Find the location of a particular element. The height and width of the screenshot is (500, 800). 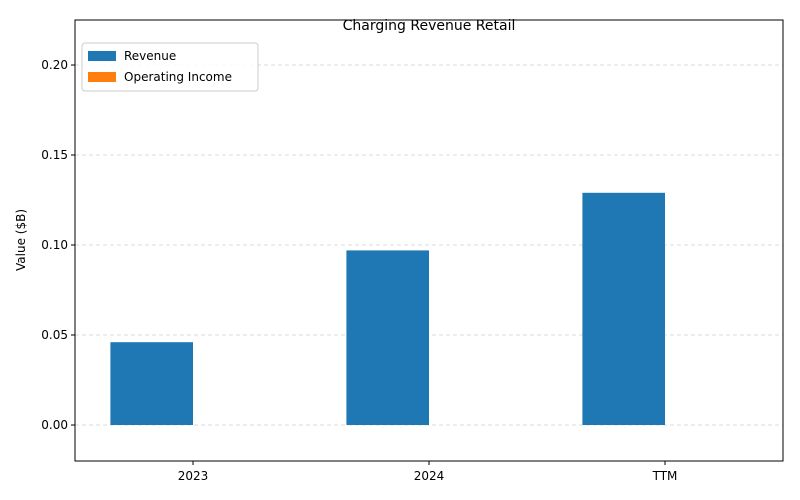

legend-box is located at coordinates (170, 67).